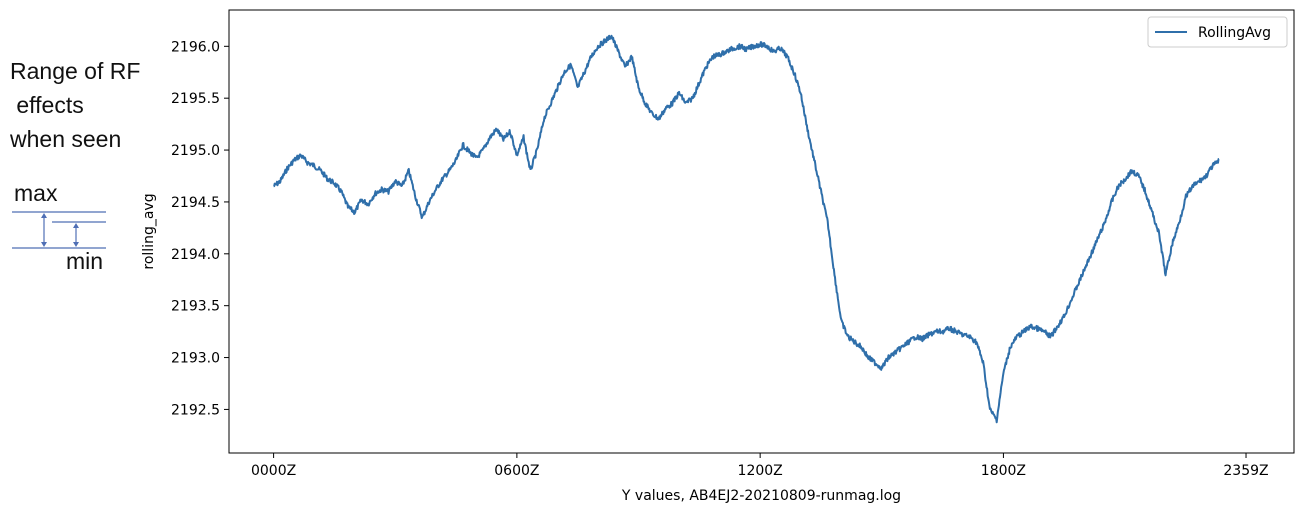 This screenshot has height=508, width=1297. What do you see at coordinates (1245, 471) in the screenshot?
I see `x-tick-label: 2359Z` at bounding box center [1245, 471].